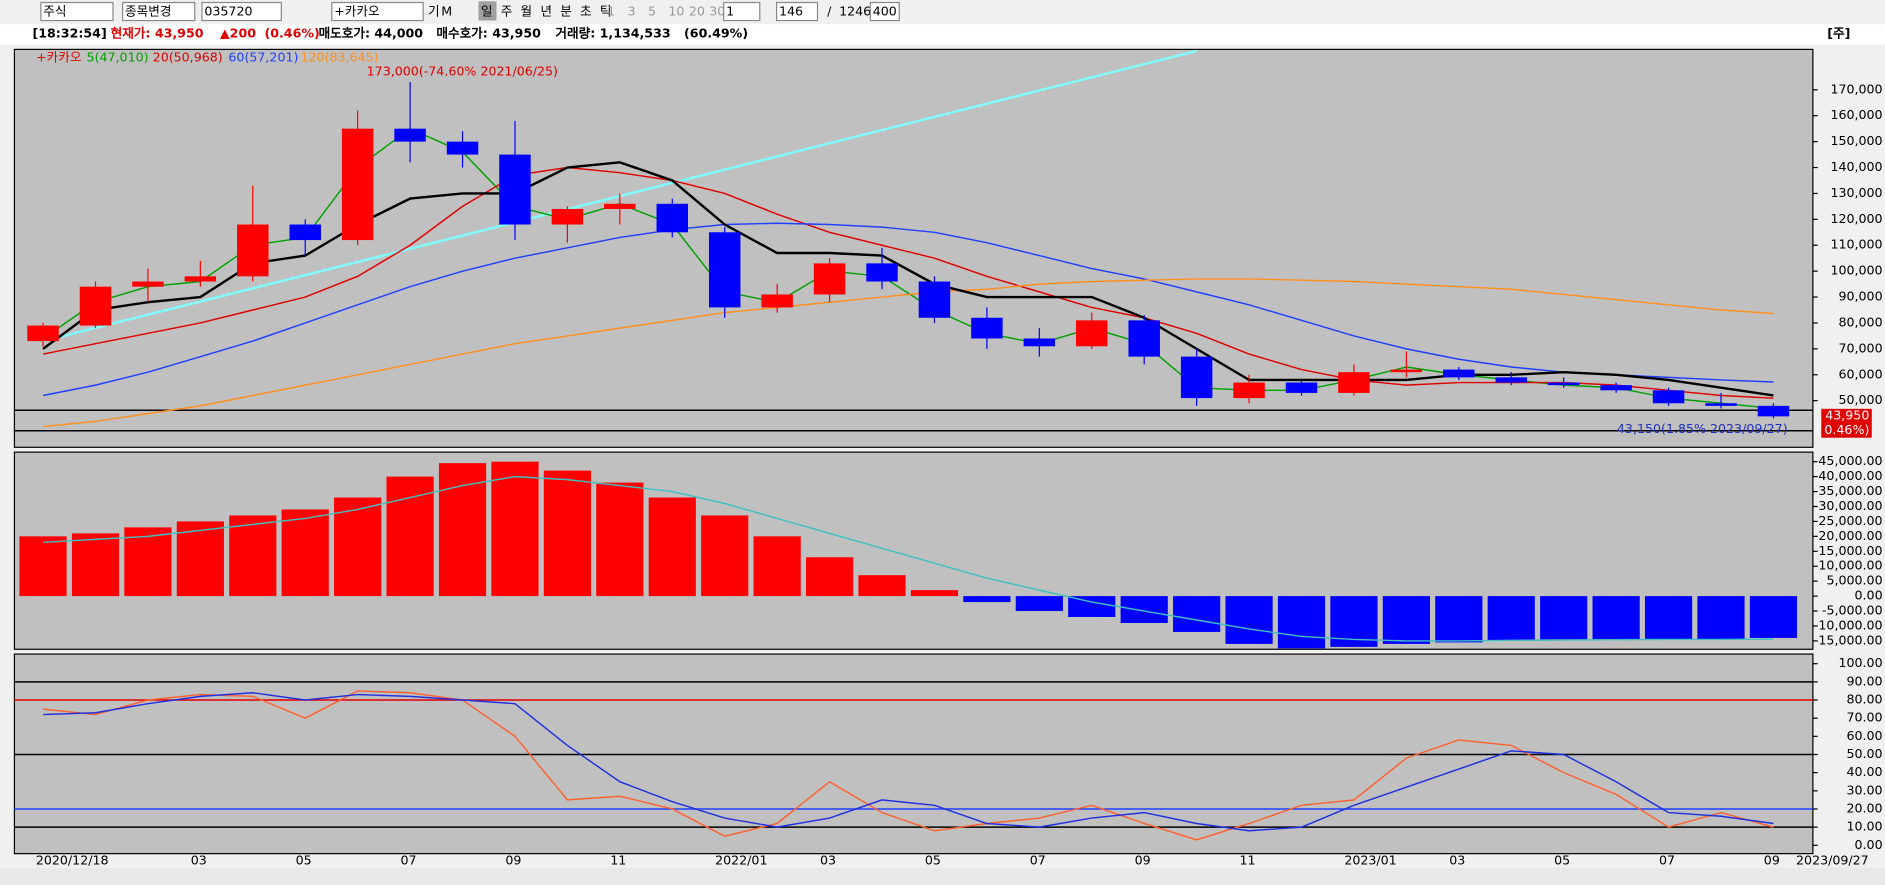  Describe the element at coordinates (1856, 270) in the screenshot. I see `y-tick-label: 100,000` at that location.